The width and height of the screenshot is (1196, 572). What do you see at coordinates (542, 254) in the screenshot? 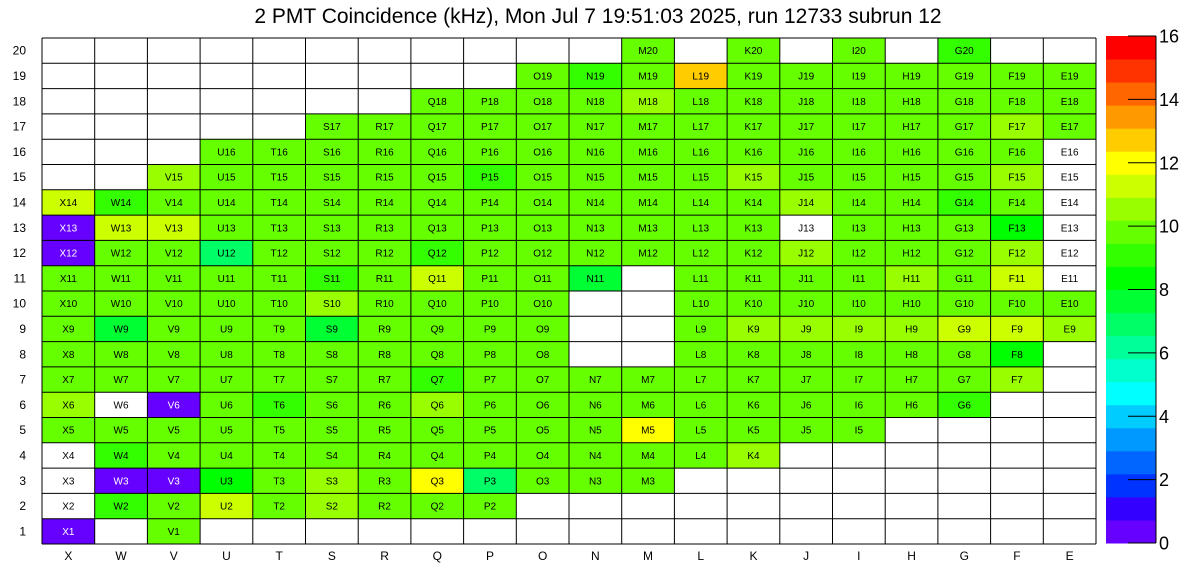
I see `cell-label-O12: O12` at bounding box center [542, 254].